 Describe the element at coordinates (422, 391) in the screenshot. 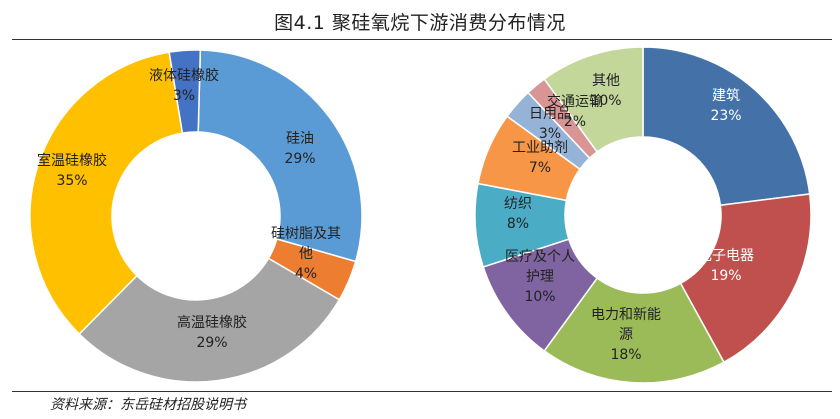

I see `source-divider` at that location.